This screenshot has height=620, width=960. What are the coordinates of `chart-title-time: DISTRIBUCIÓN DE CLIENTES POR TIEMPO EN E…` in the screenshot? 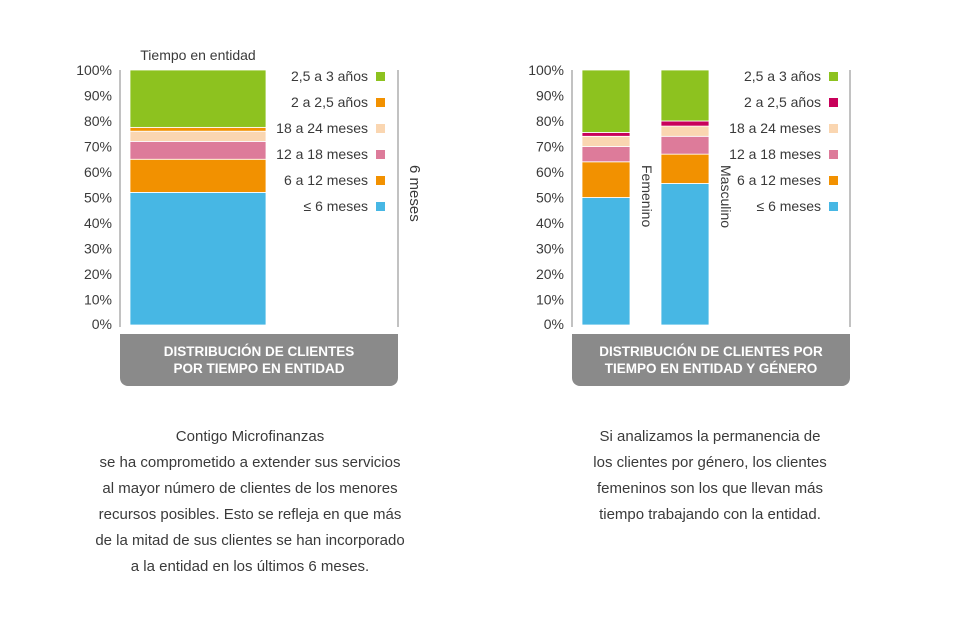 It's located at (259, 360).